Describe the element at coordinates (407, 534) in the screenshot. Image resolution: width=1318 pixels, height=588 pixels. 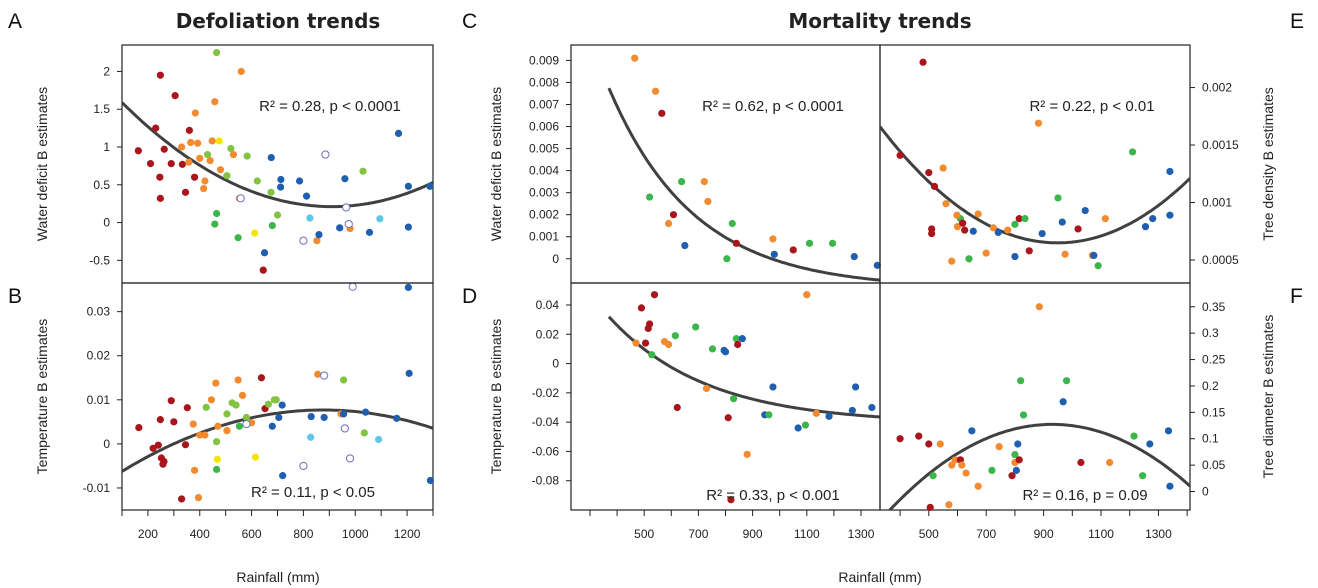
I see `x-tick-label: 1200` at that location.